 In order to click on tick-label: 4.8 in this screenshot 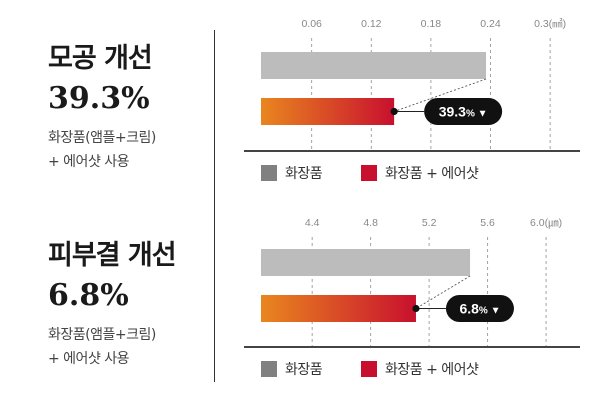, I will do `click(370, 223)`.